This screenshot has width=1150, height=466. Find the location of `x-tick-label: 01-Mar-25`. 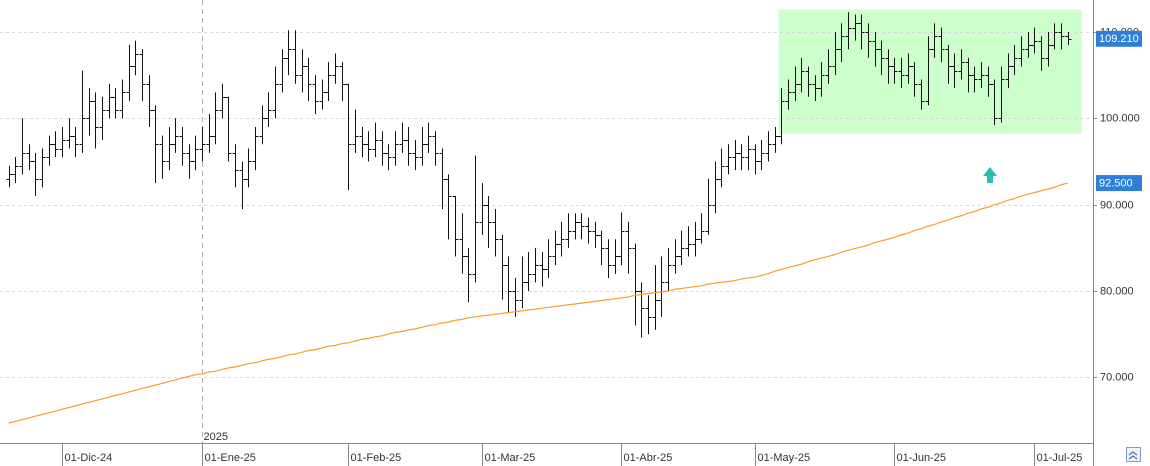

x-tick-label: 01-Mar-25 is located at coordinates (510, 458).